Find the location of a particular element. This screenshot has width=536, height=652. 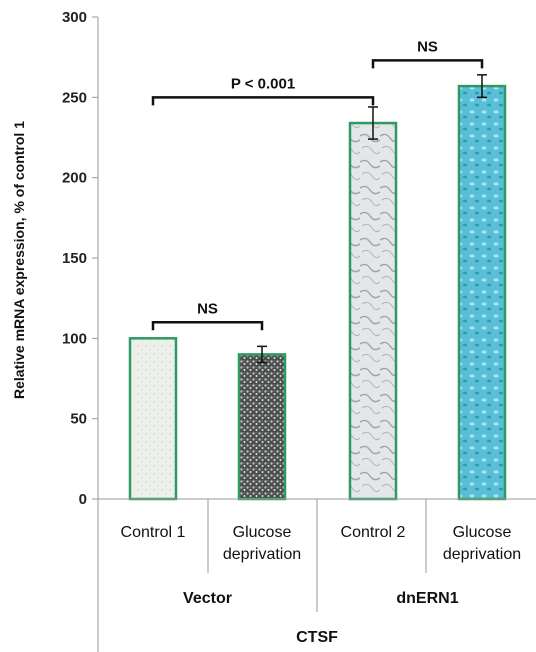

y-tick-label: 200 is located at coordinates (74, 178).